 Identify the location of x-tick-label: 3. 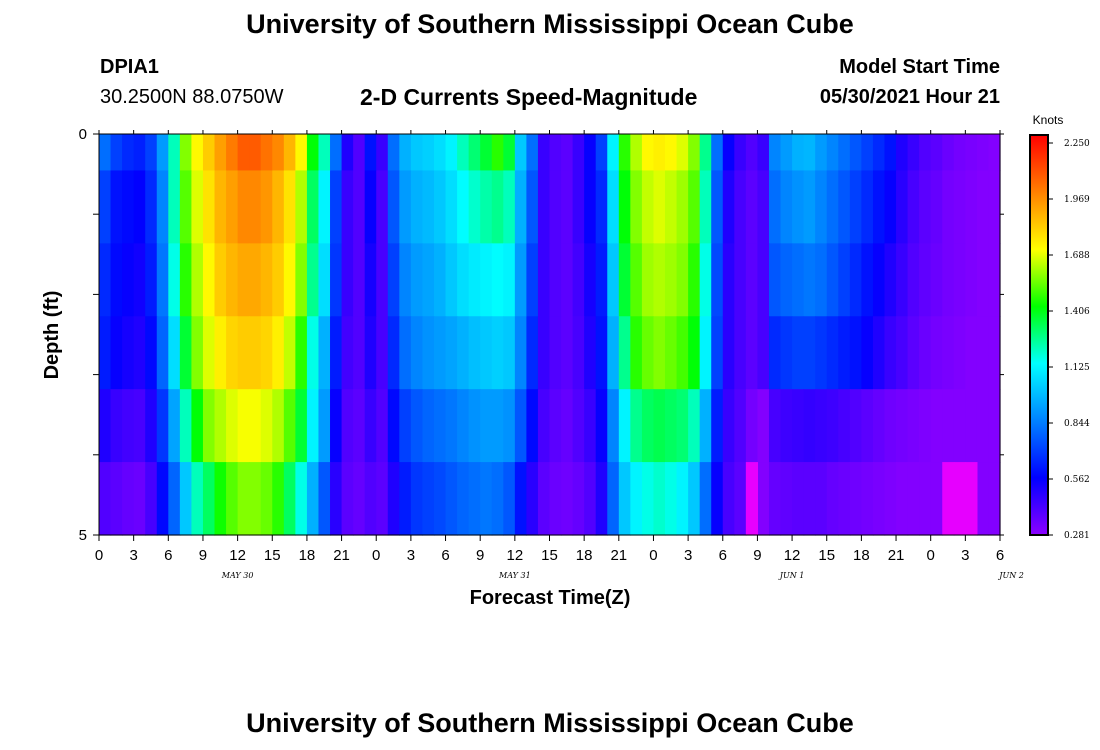
(688, 555).